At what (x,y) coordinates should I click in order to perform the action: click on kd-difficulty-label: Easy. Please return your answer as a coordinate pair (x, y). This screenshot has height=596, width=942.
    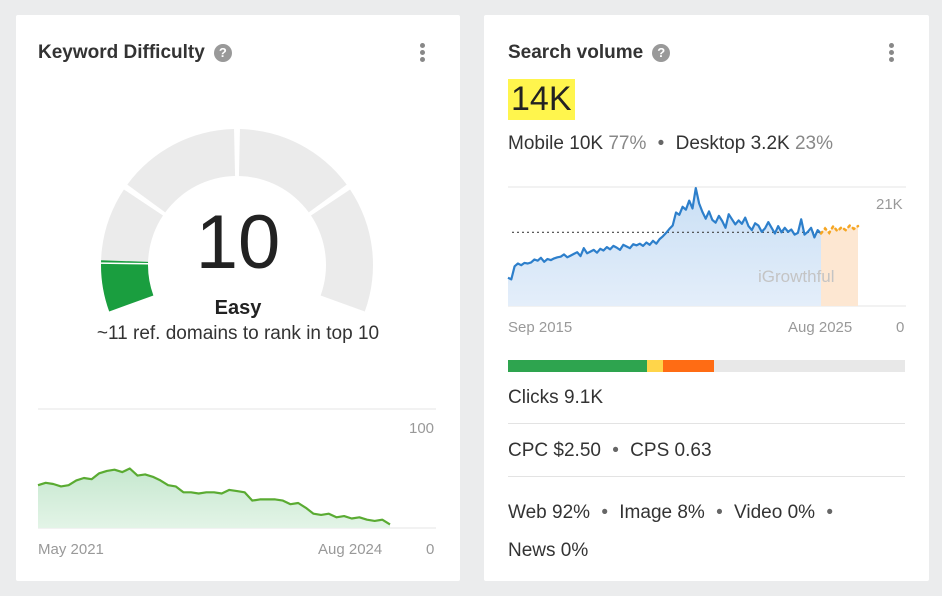
    Looking at the image, I should click on (238, 308).